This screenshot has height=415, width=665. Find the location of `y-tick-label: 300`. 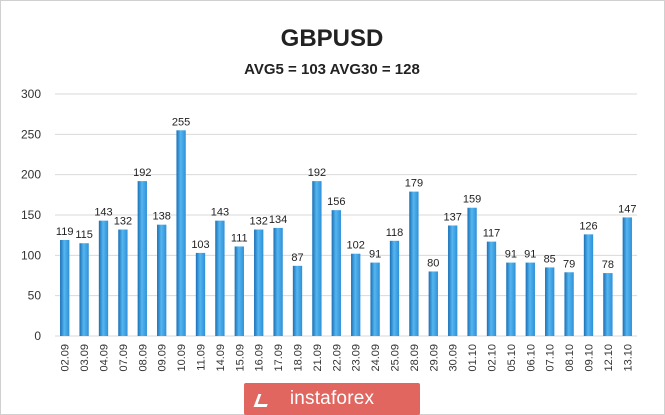

y-tick-label: 300 is located at coordinates (31, 94).